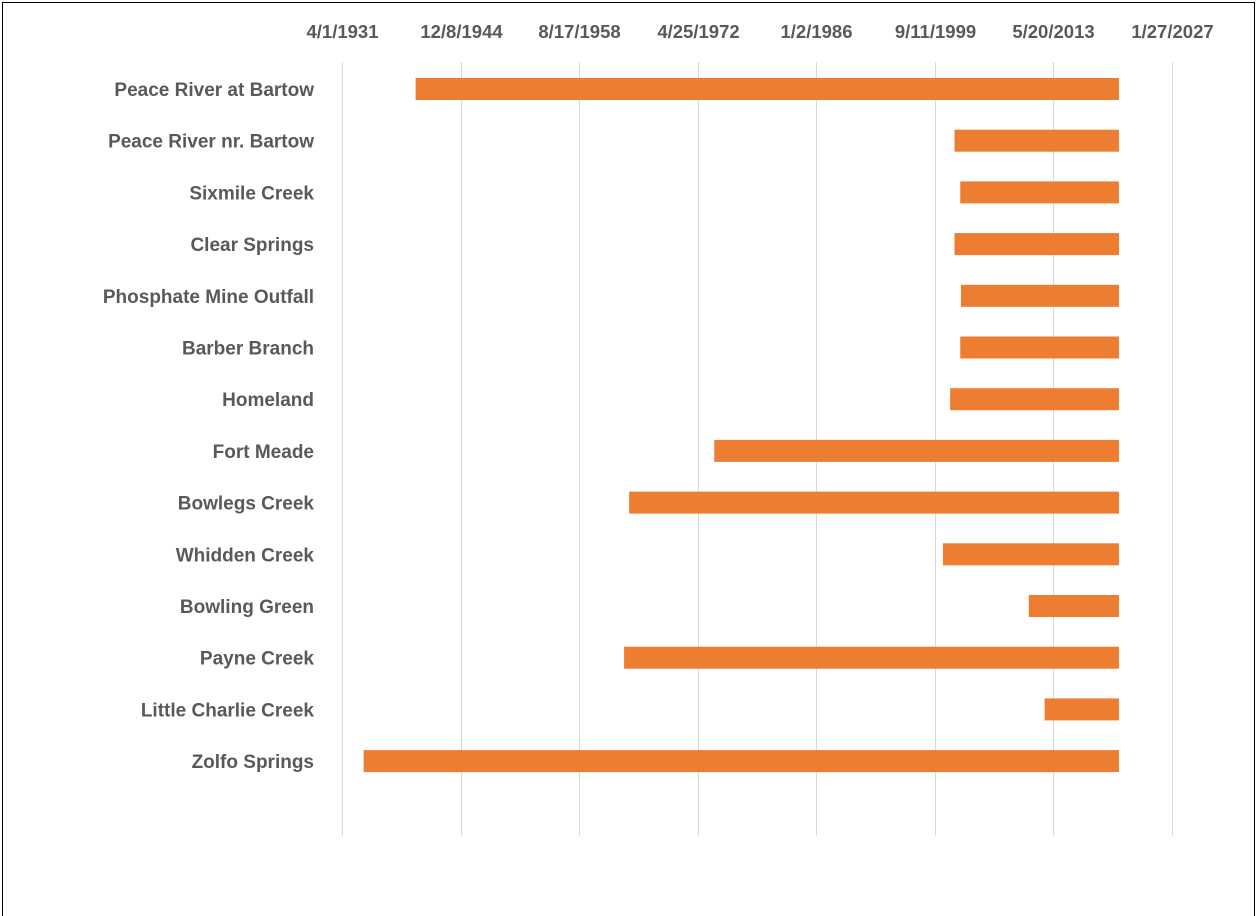 The width and height of the screenshot is (1257, 916). What do you see at coordinates (263, 452) in the screenshot?
I see `category-label: Fort Meade` at bounding box center [263, 452].